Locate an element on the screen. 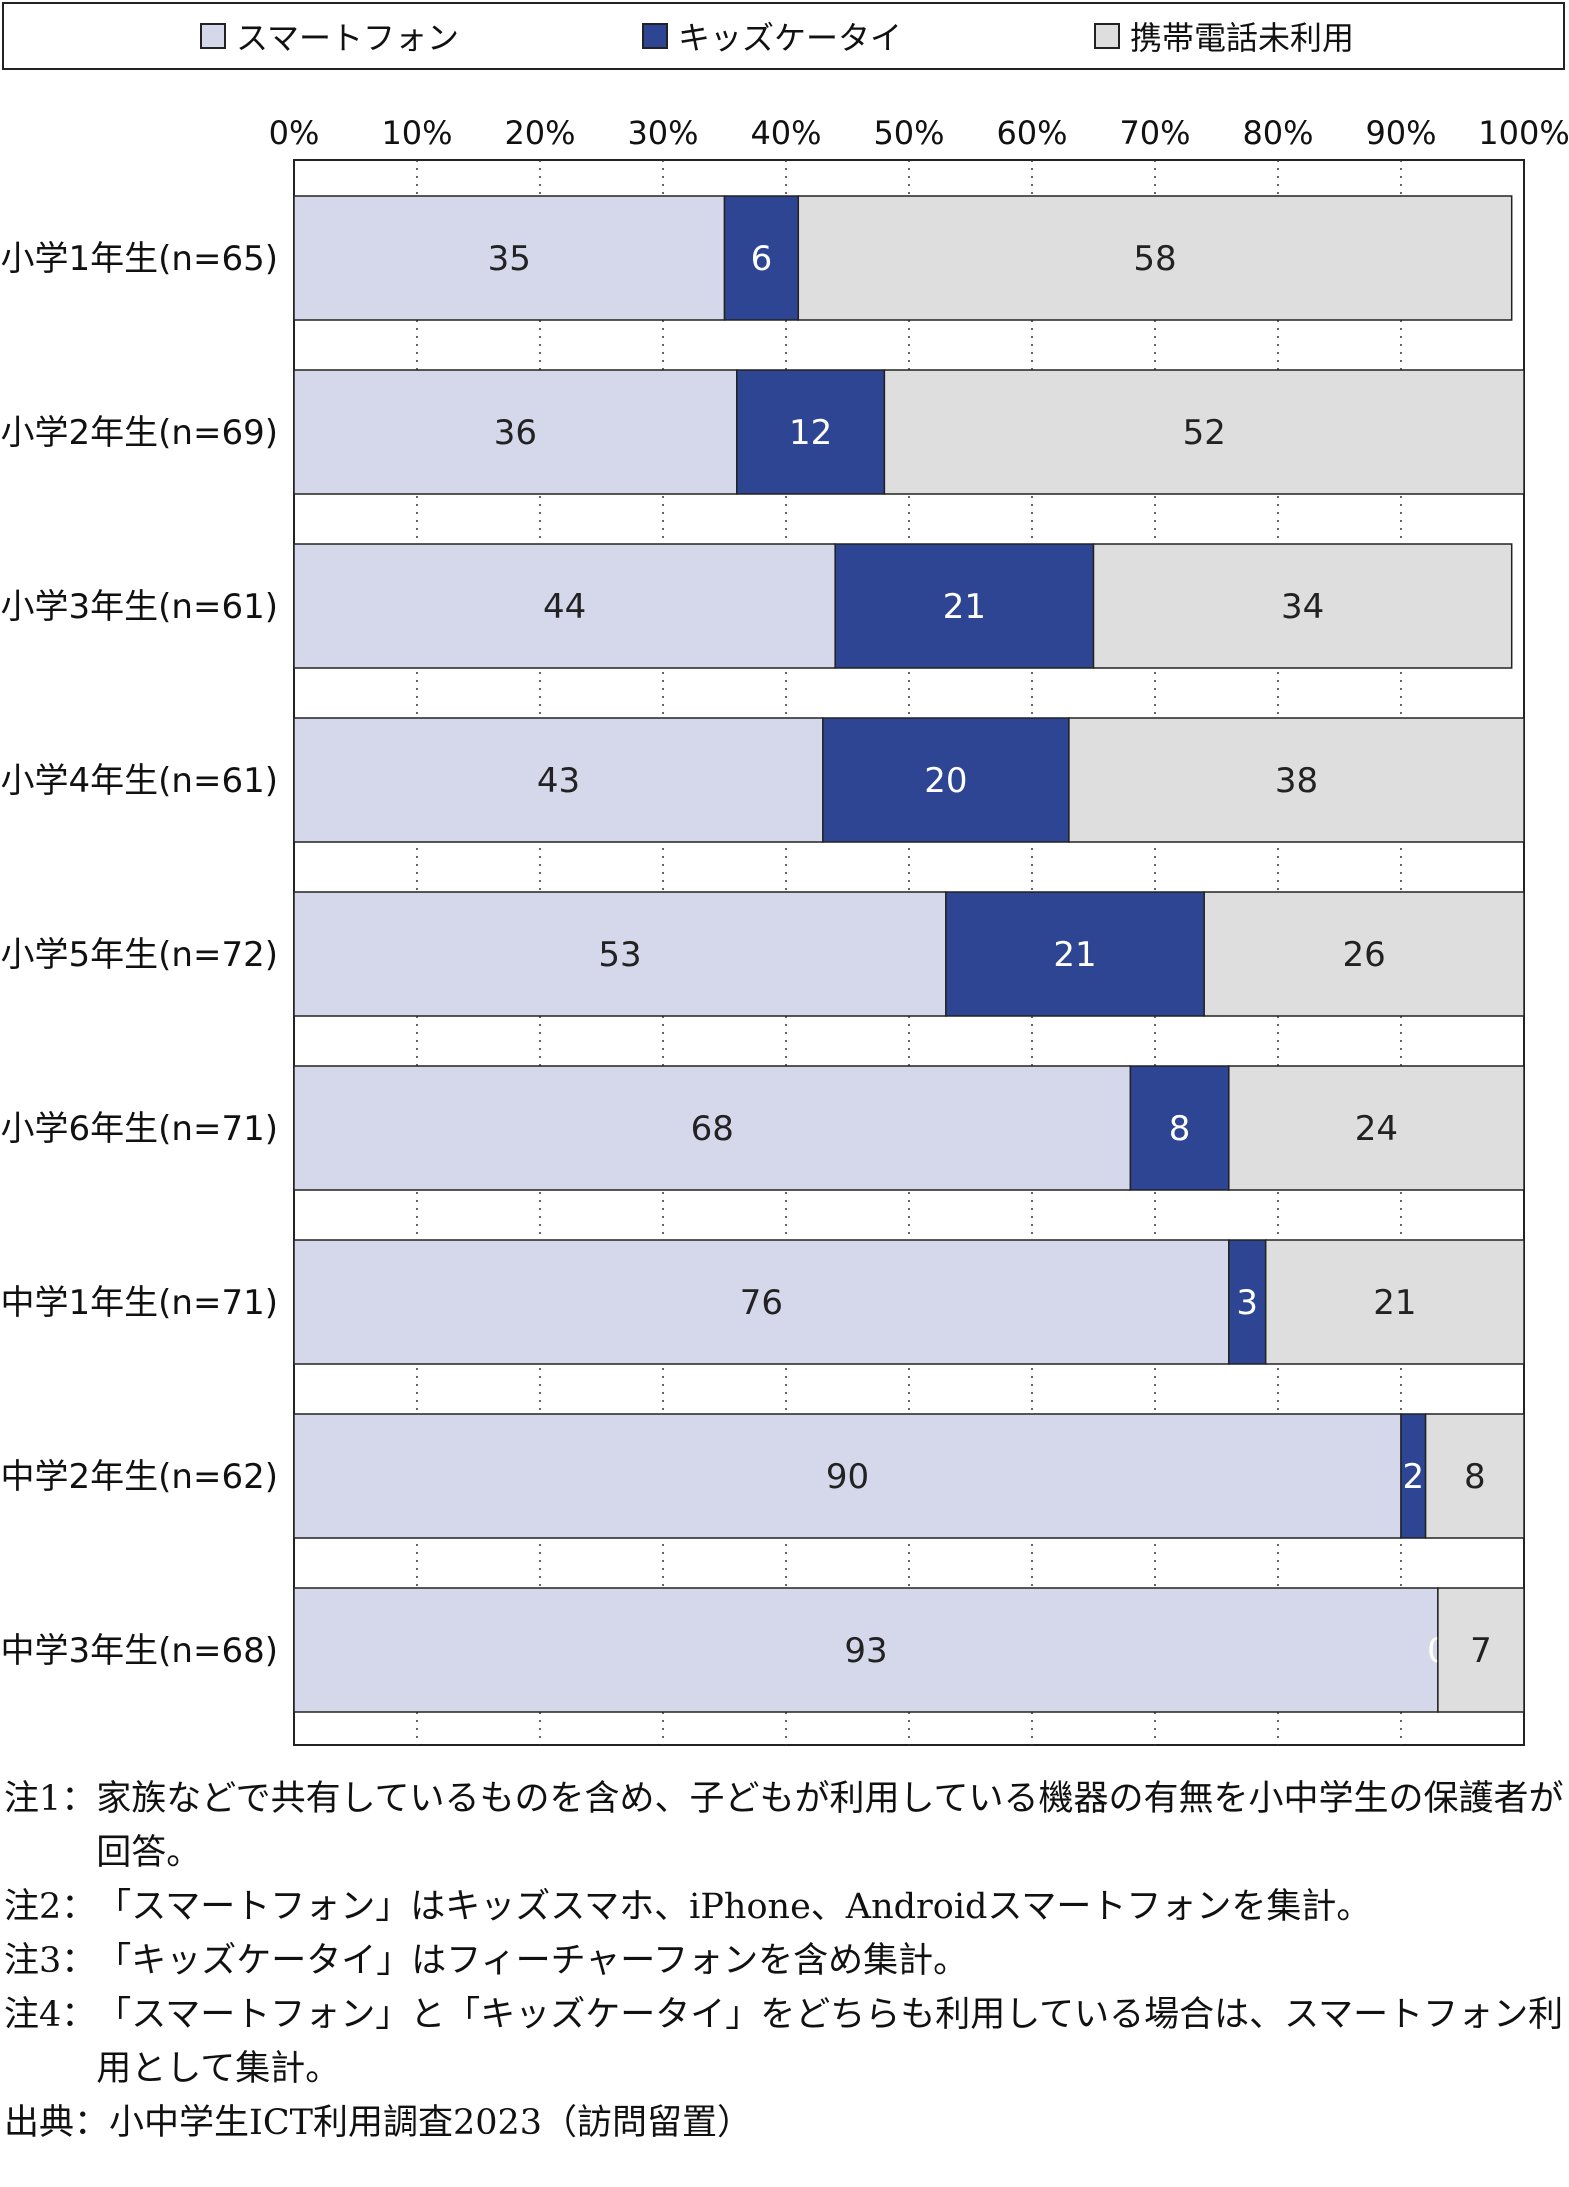  data-label: 58 is located at coordinates (1154, 259).